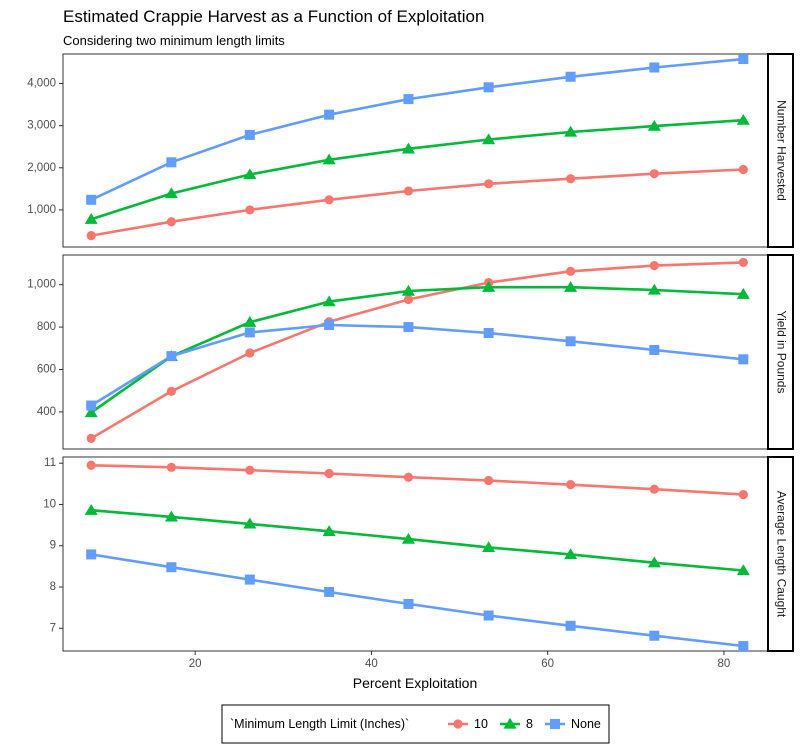 The image size is (800, 750). Describe the element at coordinates (49, 504) in the screenshot. I see `y-tick-label: 10` at that location.